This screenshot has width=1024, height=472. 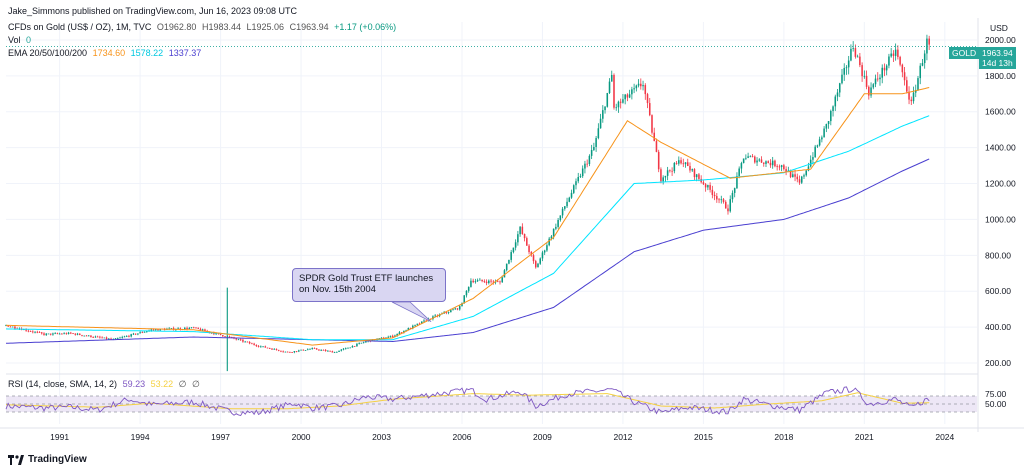 I want to click on rsi-line, so click(x=467, y=401).